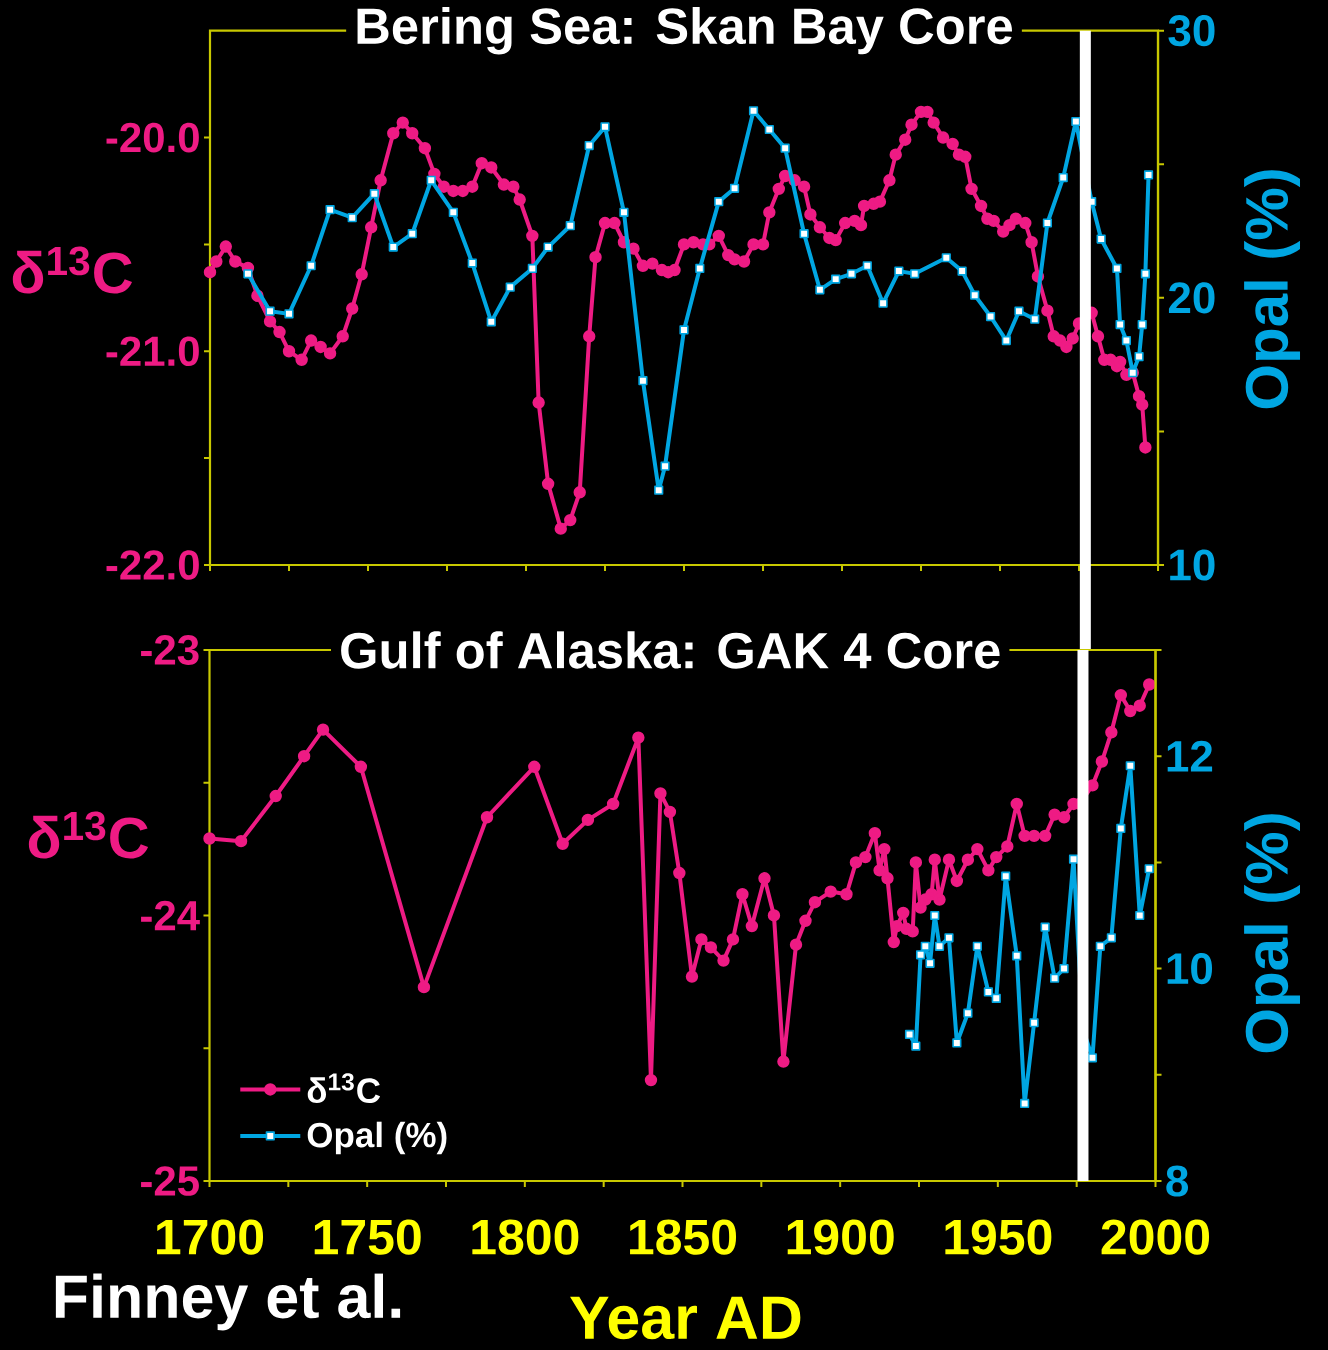 The height and width of the screenshot is (1350, 1328). What do you see at coordinates (1191, 31) in the screenshot?
I see `y2-tick-label: 30` at bounding box center [1191, 31].